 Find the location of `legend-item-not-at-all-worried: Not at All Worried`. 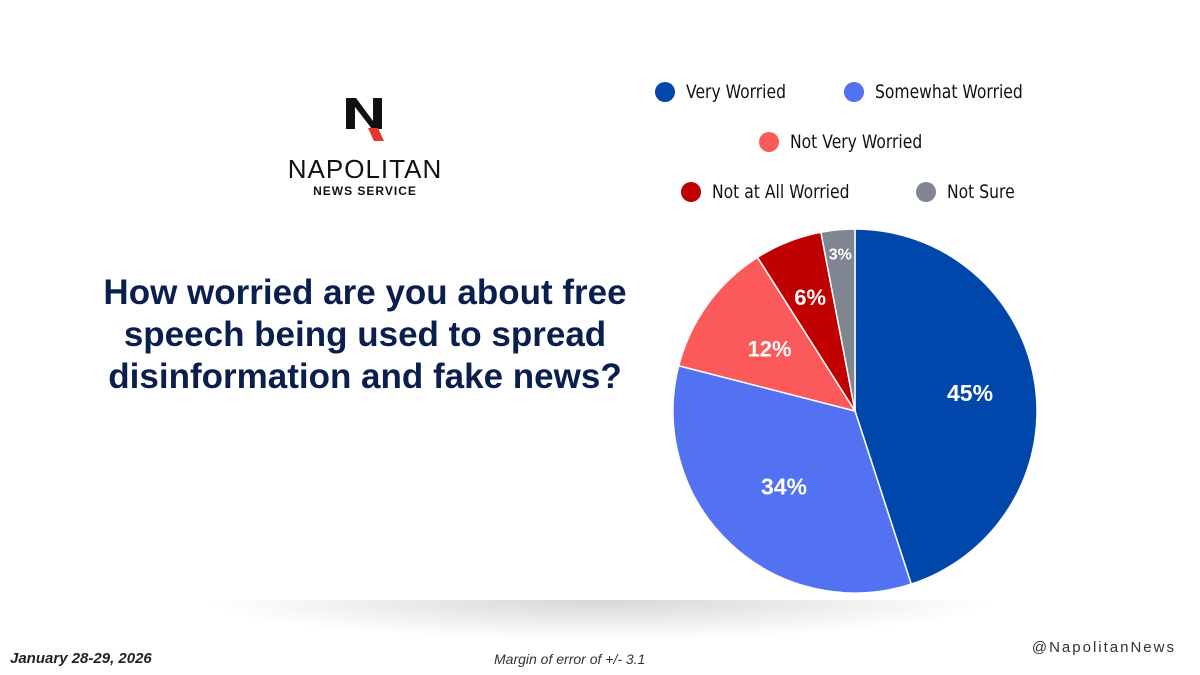

legend-item-not-at-all-worried: Not at All Worried is located at coordinates (780, 192).